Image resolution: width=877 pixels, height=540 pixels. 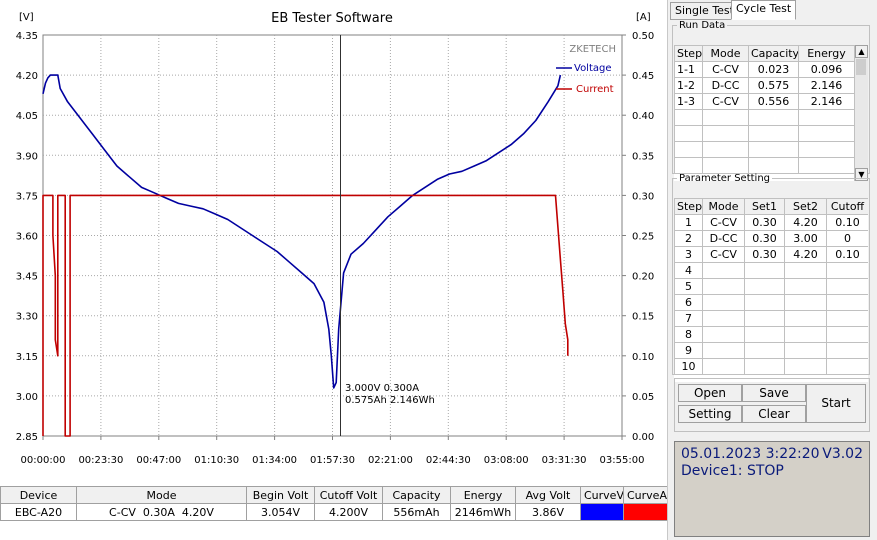 What do you see at coordinates (710, 393) in the screenshot?
I see `open-button: Open` at bounding box center [710, 393].